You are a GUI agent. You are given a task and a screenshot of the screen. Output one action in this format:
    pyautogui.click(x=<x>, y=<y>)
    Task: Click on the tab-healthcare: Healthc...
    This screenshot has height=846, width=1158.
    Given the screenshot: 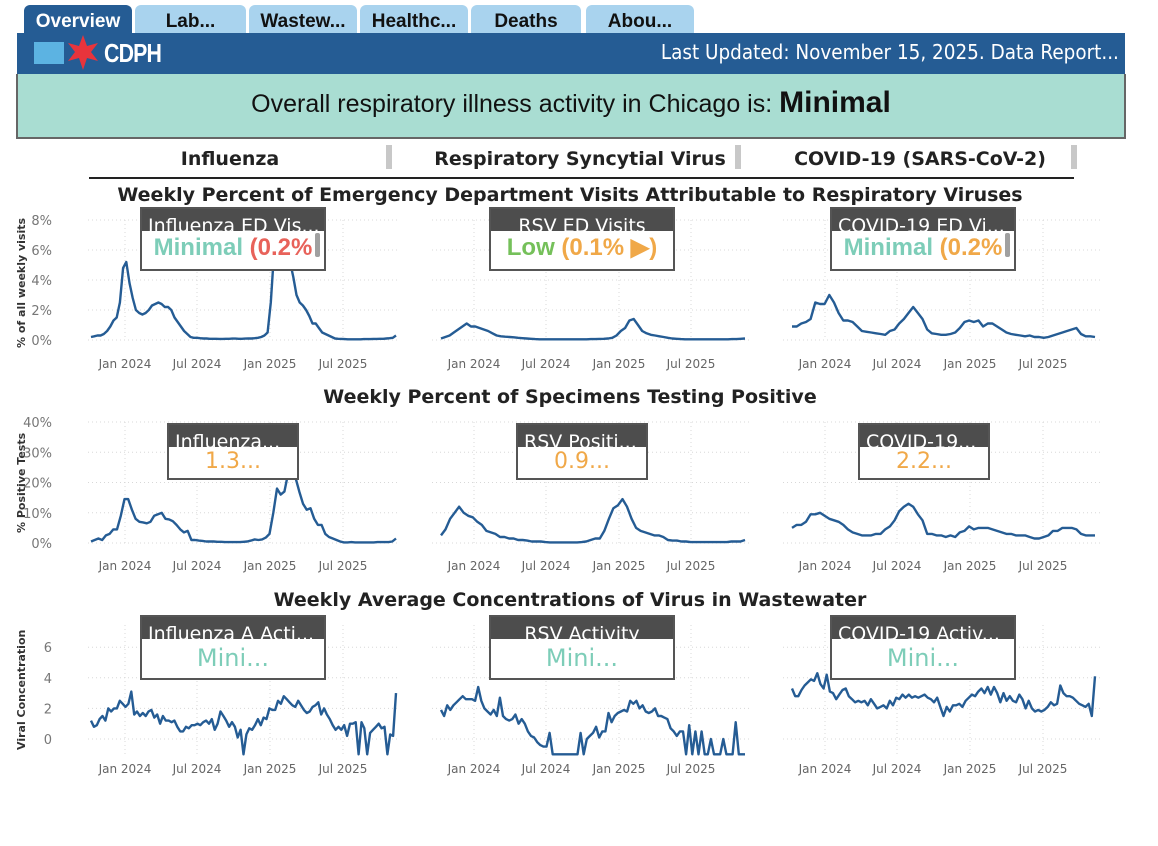 What is the action you would take?
    pyautogui.click(x=414, y=19)
    